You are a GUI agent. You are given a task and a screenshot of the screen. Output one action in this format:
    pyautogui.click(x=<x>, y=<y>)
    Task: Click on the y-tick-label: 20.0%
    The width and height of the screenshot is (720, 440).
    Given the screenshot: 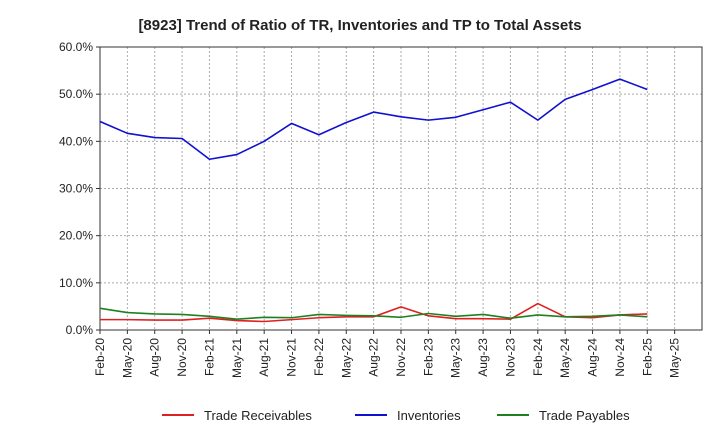 What is the action you would take?
    pyautogui.click(x=76, y=236)
    